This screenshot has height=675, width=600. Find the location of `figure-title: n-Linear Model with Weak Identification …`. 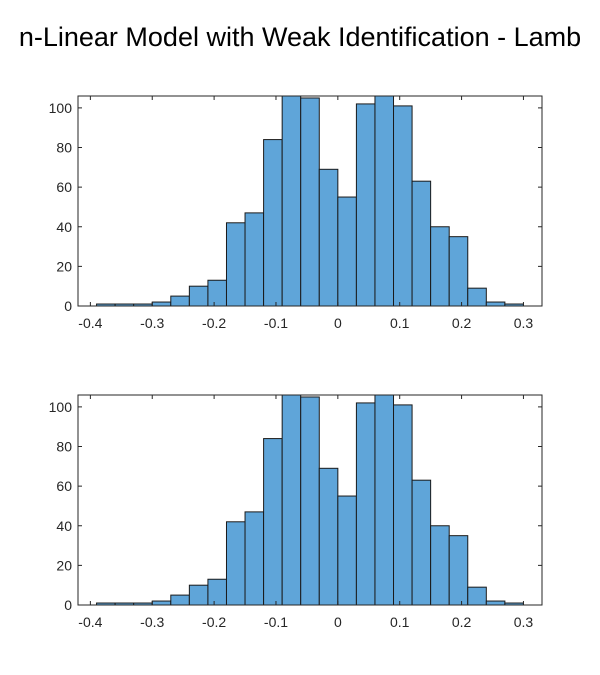

figure-title: n-Linear Model with Weak Identification … is located at coordinates (300, 37).